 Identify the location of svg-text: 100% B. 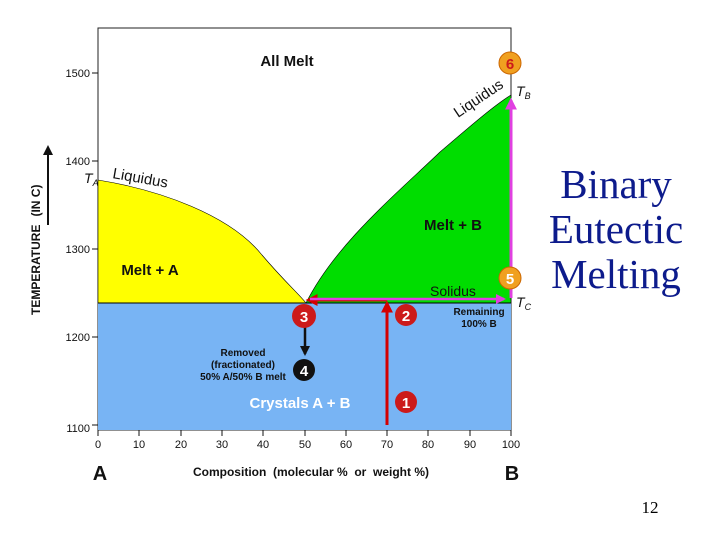
(479, 324).